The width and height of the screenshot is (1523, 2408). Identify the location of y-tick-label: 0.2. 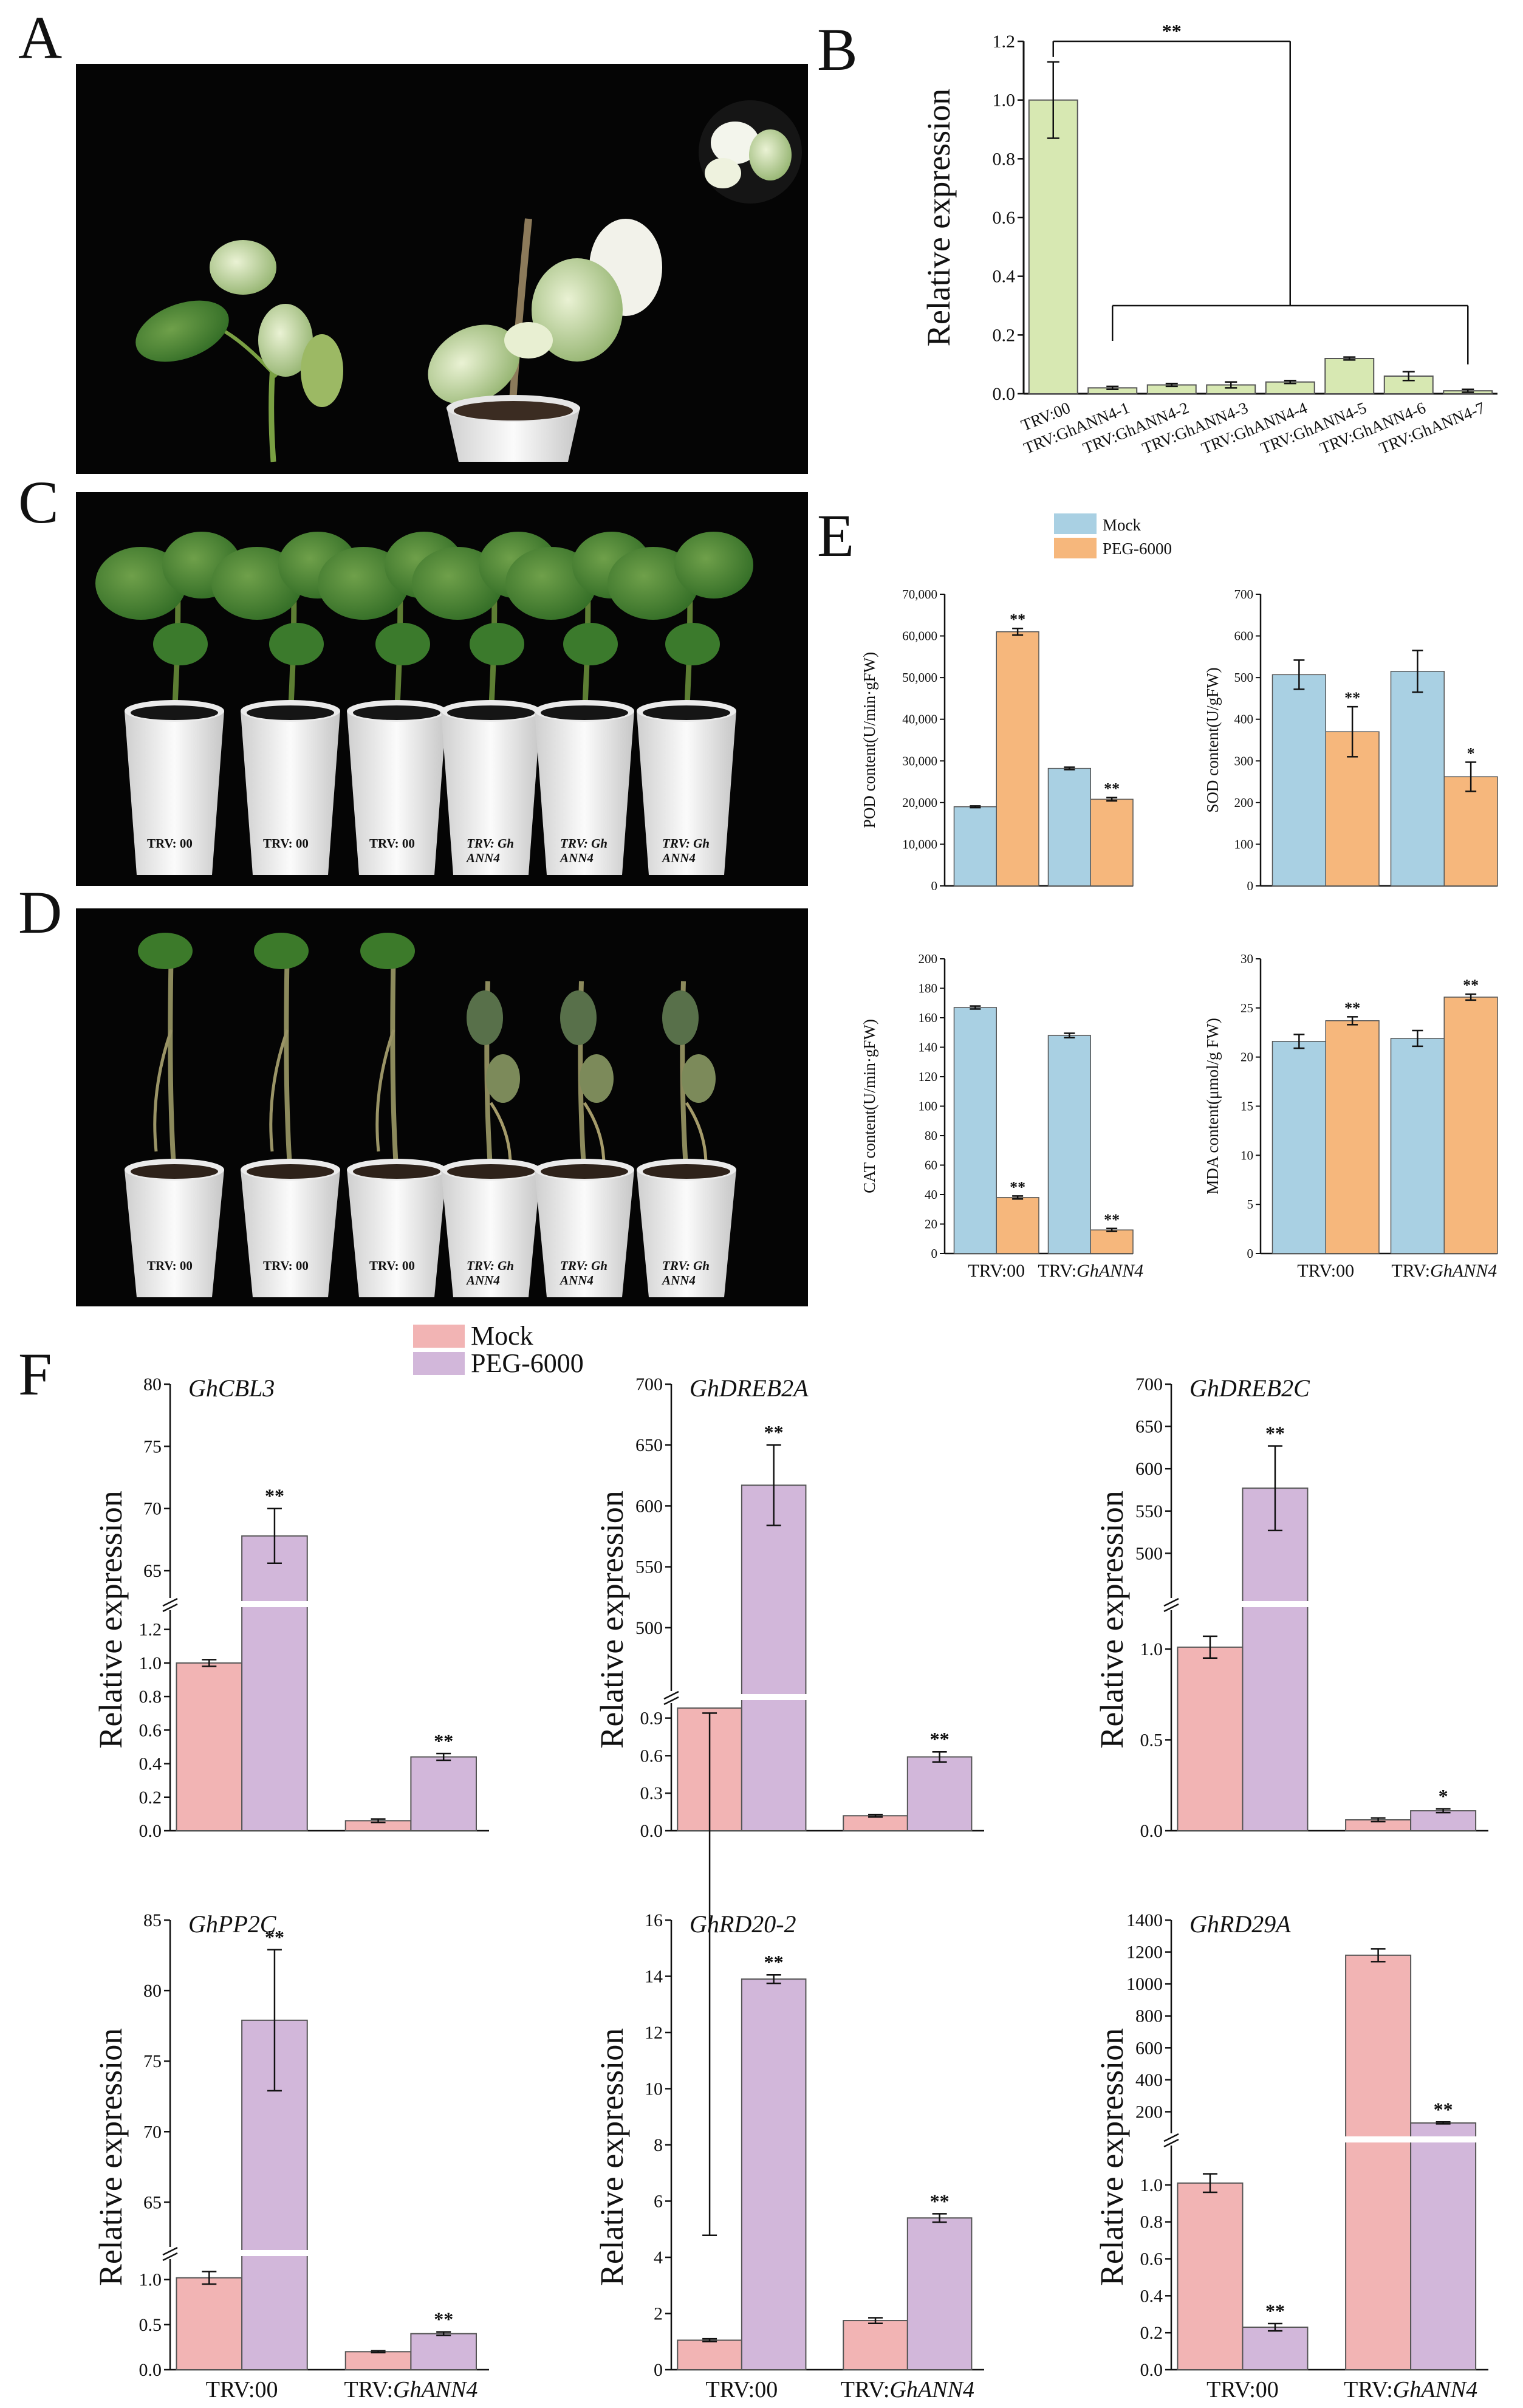
(1151, 2333).